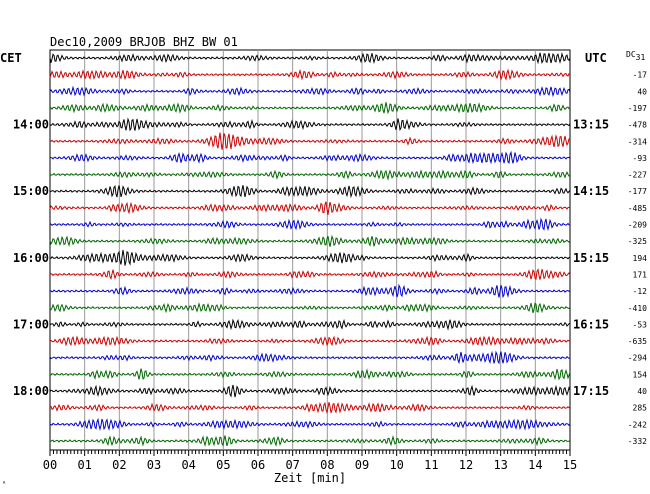 This screenshot has height=494, width=650. I want to click on dc-offset-label: -17, so click(640, 75).